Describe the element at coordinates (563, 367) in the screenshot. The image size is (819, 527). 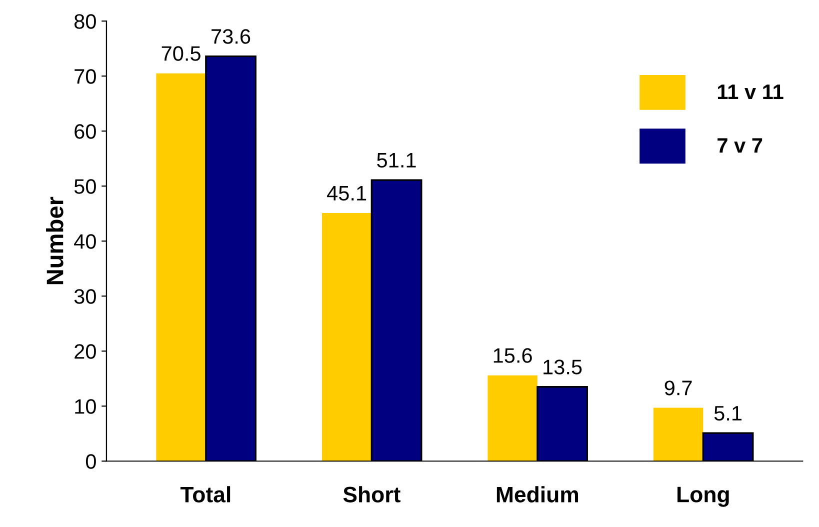
I see `data-label: 13.5` at that location.